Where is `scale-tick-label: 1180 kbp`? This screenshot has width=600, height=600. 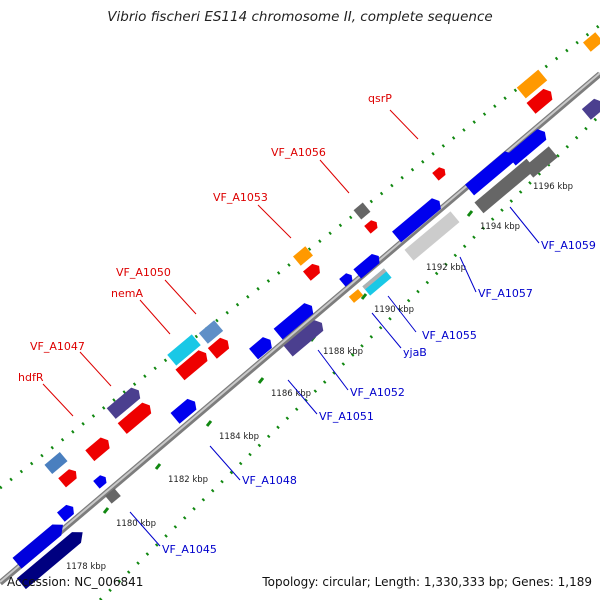 scale-tick-label: 1180 kbp is located at coordinates (136, 524).